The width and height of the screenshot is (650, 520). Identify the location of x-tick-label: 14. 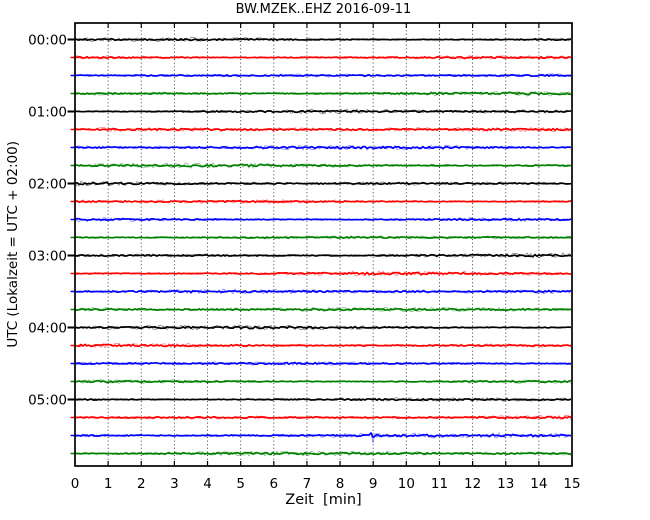
(538, 484).